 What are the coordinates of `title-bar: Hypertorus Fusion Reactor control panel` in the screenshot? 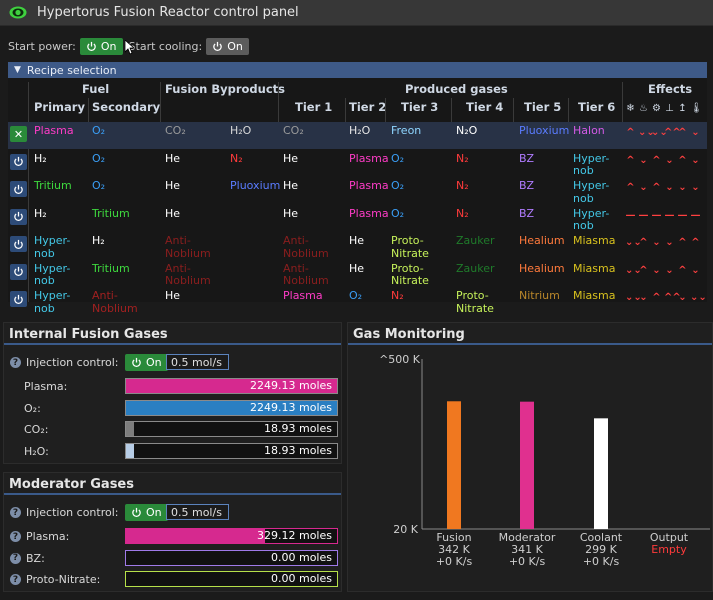 It's located at (356, 13).